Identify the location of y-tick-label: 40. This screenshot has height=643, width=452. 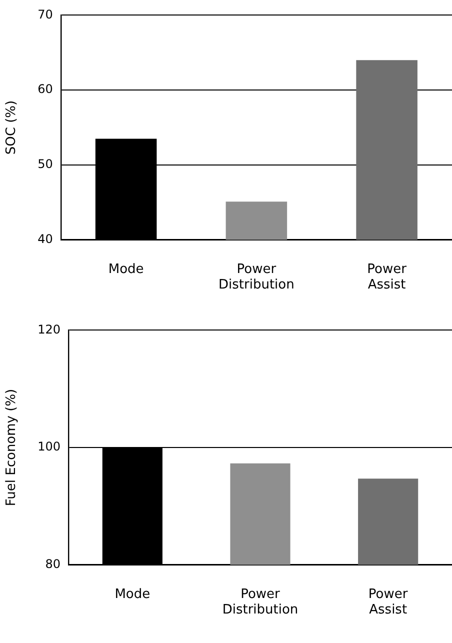
(45, 239).